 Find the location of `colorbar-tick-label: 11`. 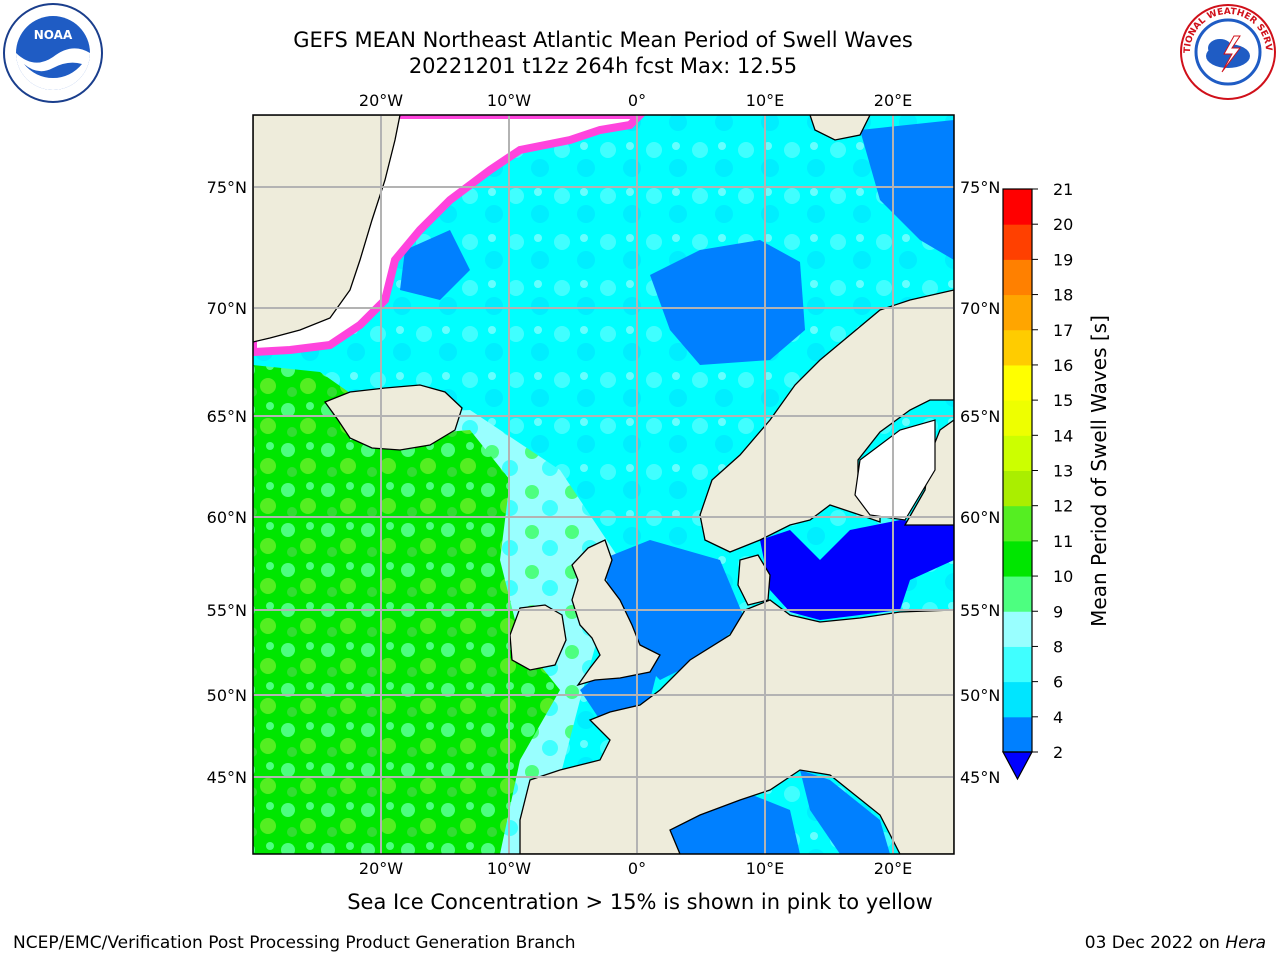

colorbar-tick-label: 11 is located at coordinates (1063, 541).